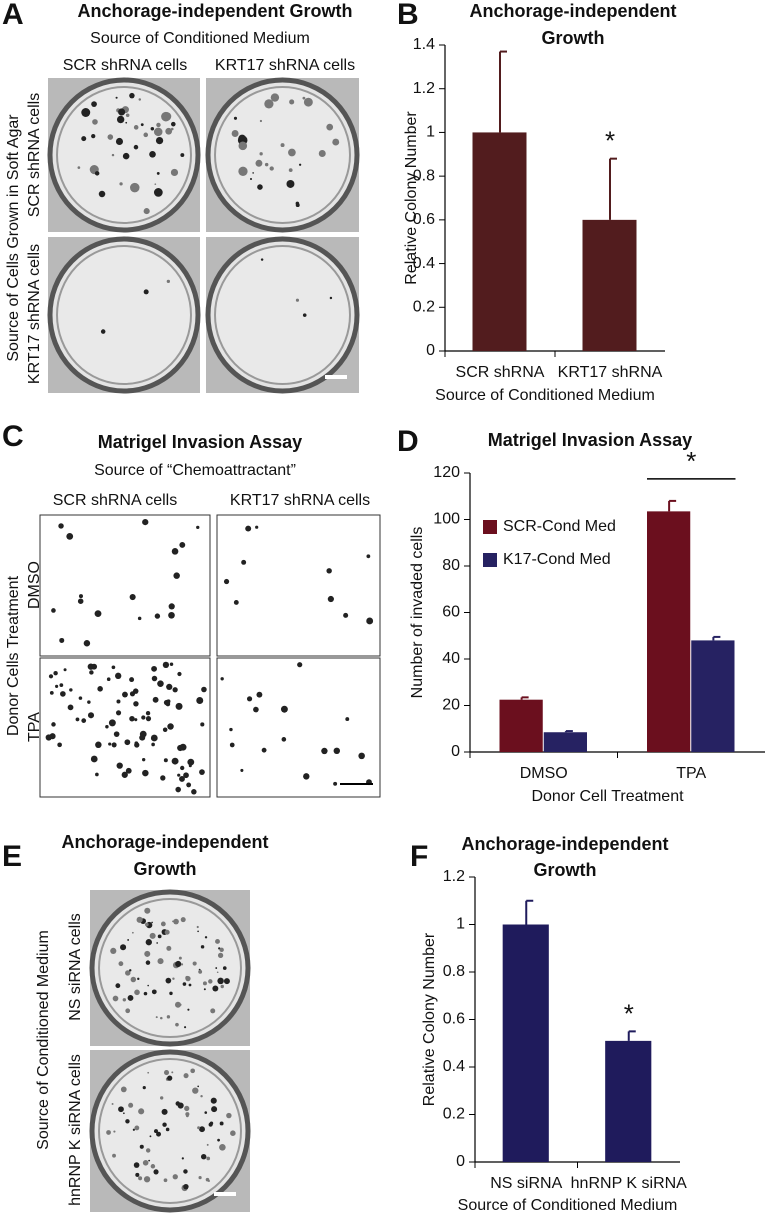  Describe the element at coordinates (451, 612) in the screenshot. I see `y-tick-label: 60` at that location.